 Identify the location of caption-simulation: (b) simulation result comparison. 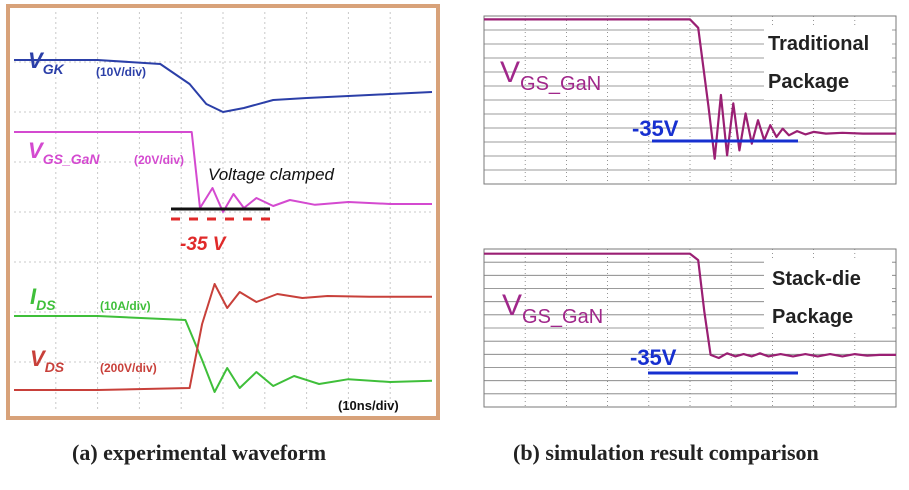
(666, 452).